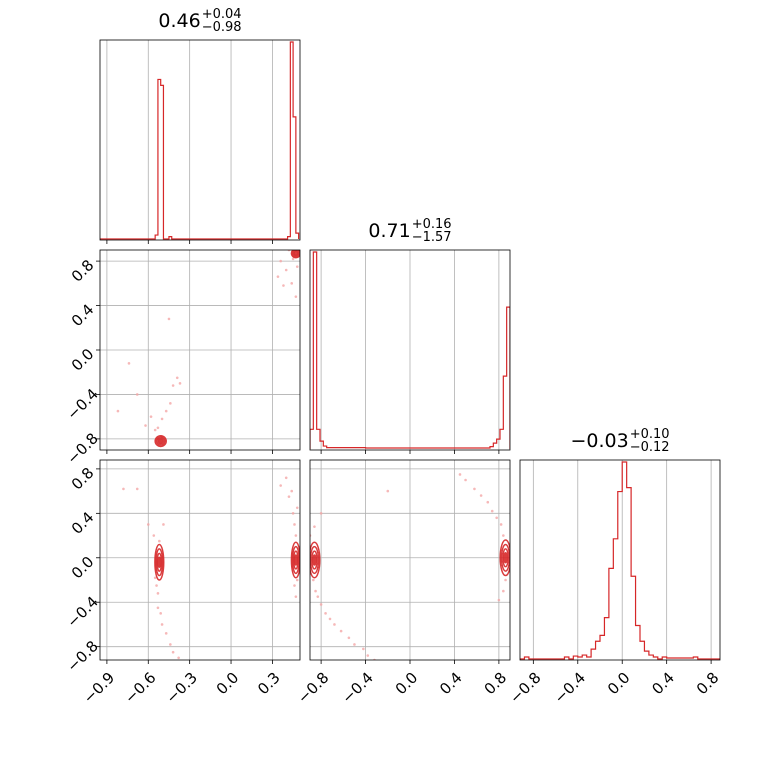 Image resolution: width=760 pixels, height=760 pixels. What do you see at coordinates (99, 688) in the screenshot?
I see `x-tick-label: −0.9` at bounding box center [99, 688].